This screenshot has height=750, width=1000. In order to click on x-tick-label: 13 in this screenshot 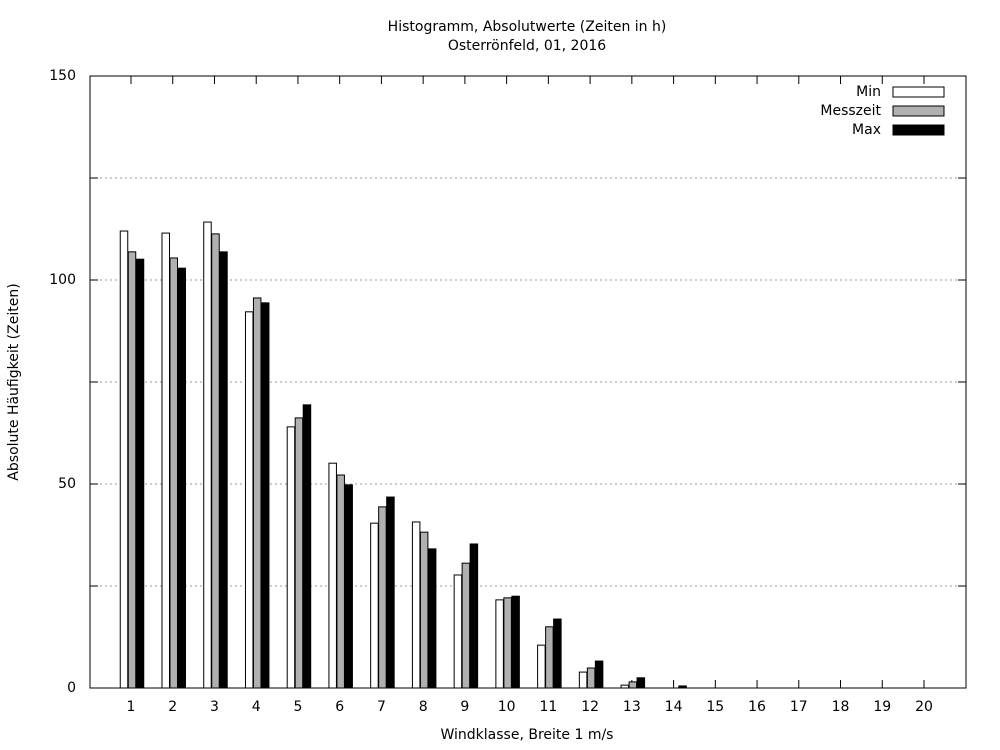, I will do `click(632, 707)`.